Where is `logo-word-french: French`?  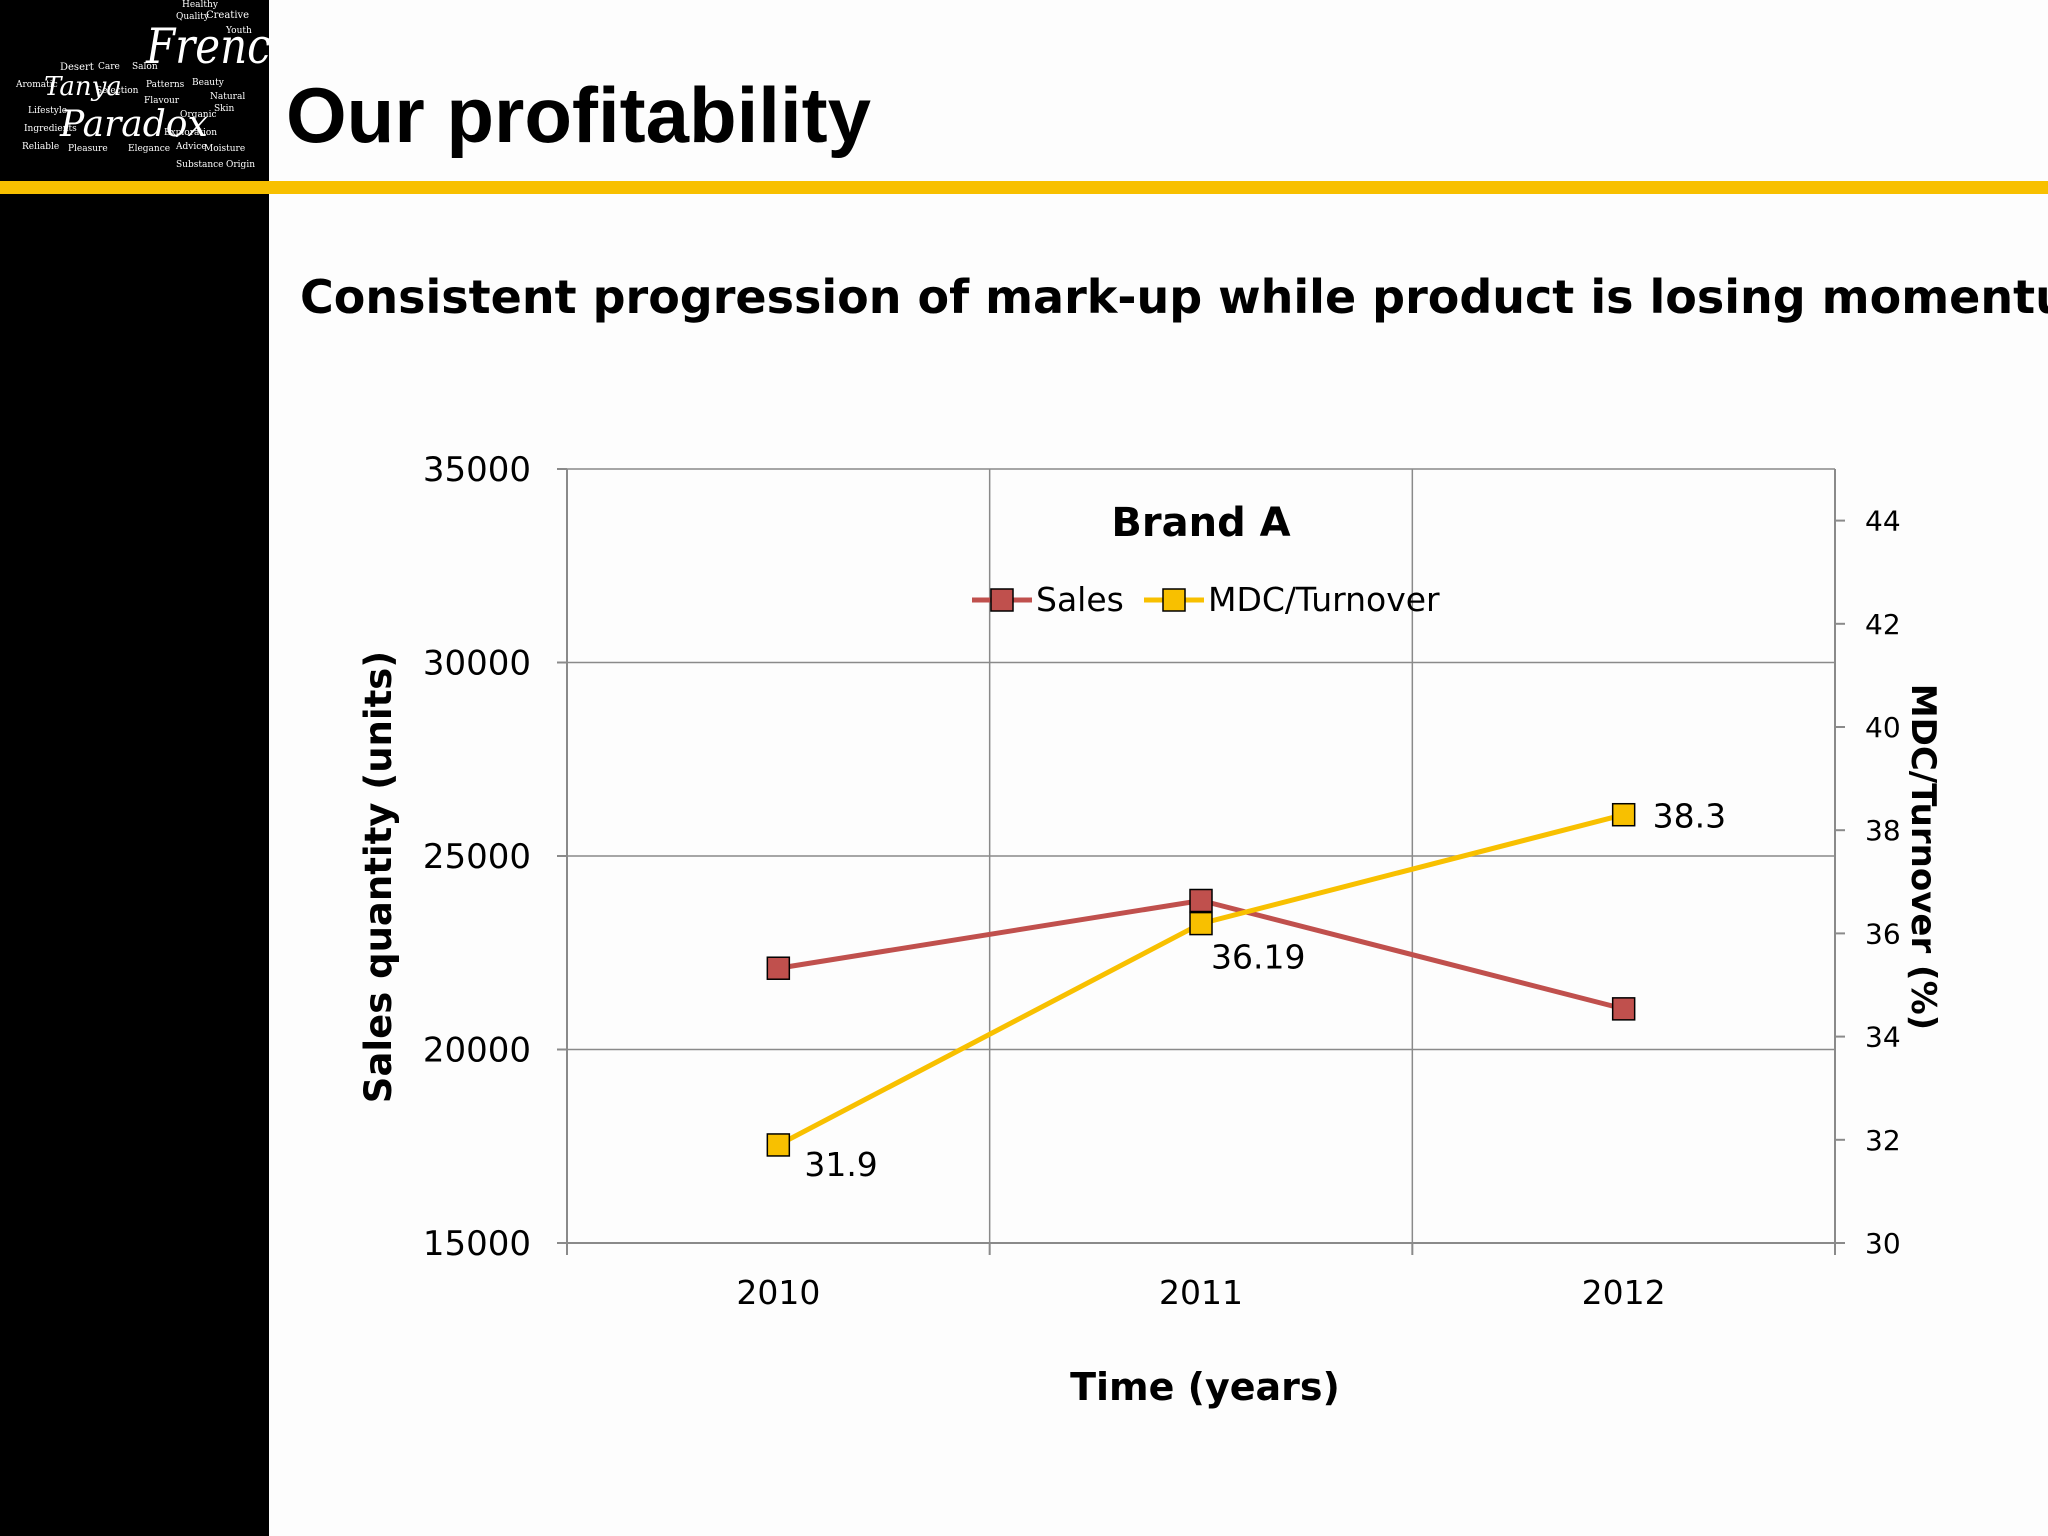 logo-word-french: French is located at coordinates (207, 46).